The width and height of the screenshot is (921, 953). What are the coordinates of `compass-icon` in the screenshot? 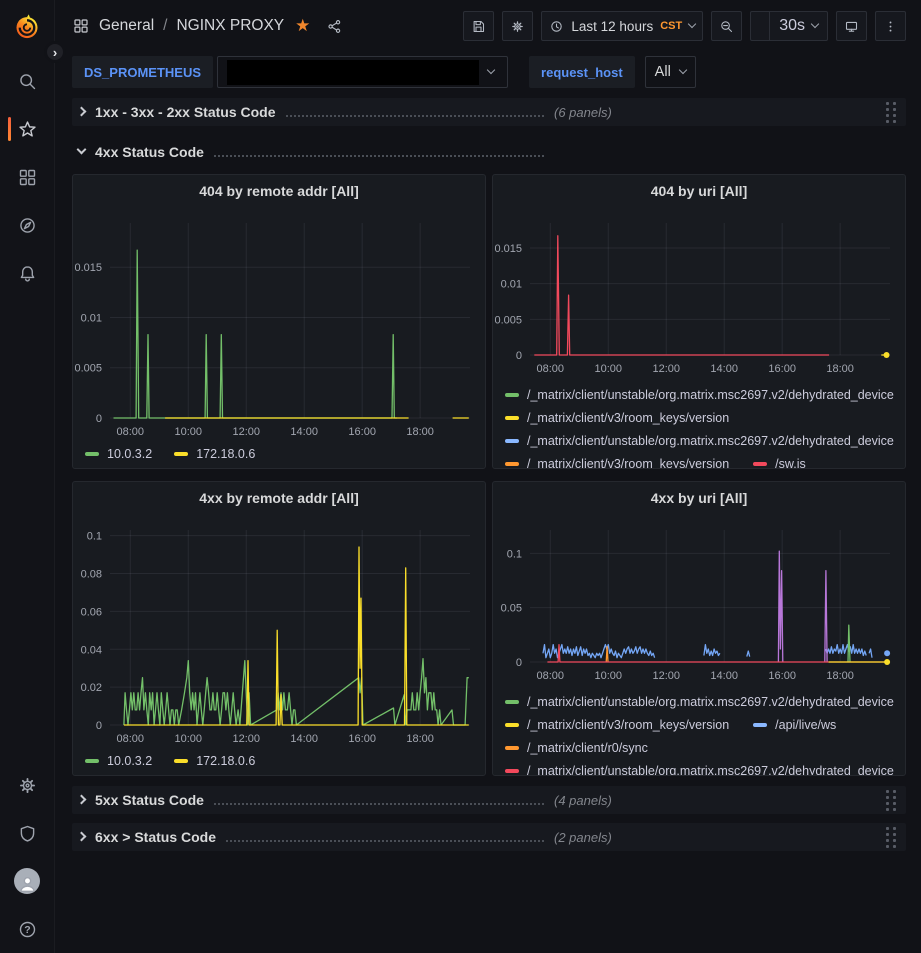 It's located at (27, 225).